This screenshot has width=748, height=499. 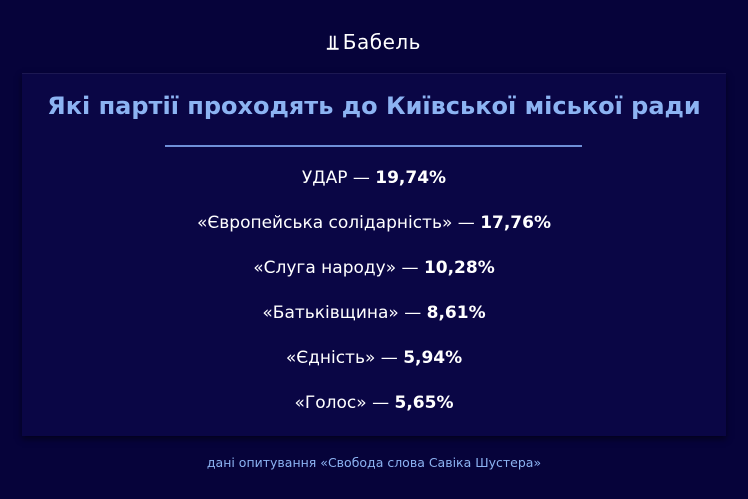 What do you see at coordinates (333, 42) in the screenshot?
I see `babel-logo-icon: ⫫` at bounding box center [333, 42].